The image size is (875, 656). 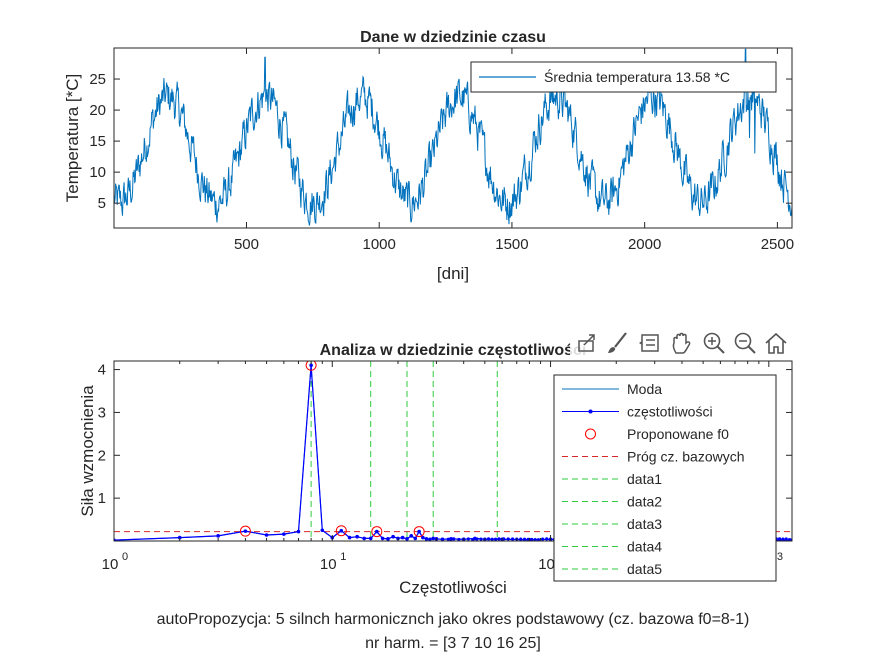 I want to click on time-y-tick-label: 20, so click(x=97, y=110).